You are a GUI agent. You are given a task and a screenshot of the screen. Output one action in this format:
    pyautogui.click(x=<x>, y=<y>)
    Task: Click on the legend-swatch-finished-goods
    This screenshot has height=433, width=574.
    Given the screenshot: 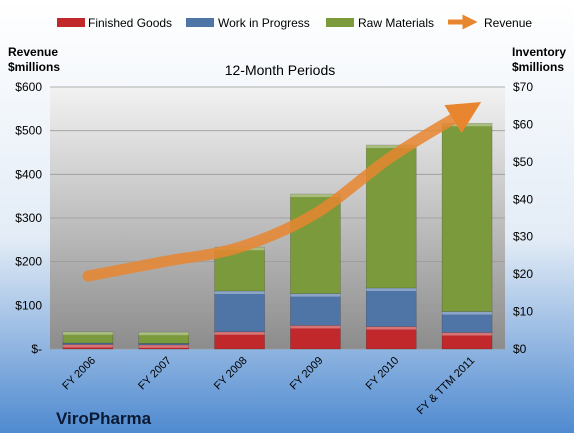 What is the action you would take?
    pyautogui.click(x=71, y=22)
    